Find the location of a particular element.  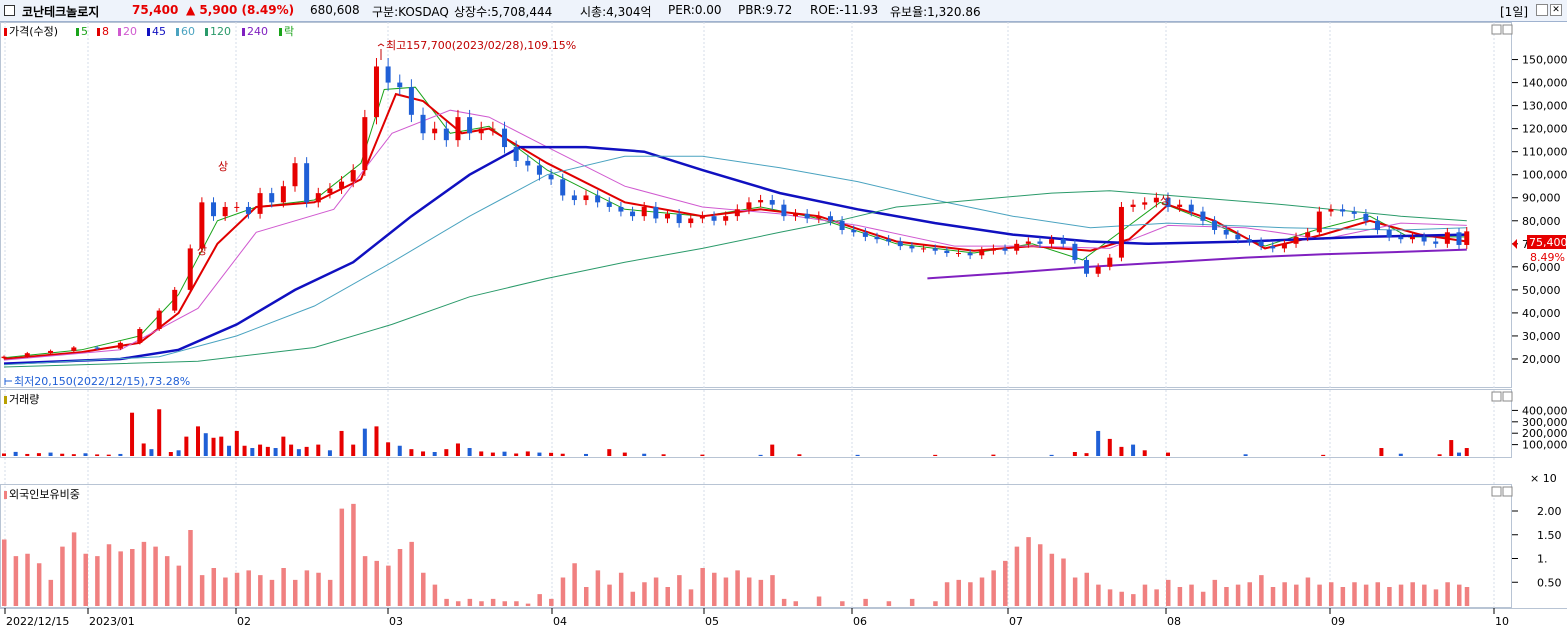

volume-panel is located at coordinates (756, 423).